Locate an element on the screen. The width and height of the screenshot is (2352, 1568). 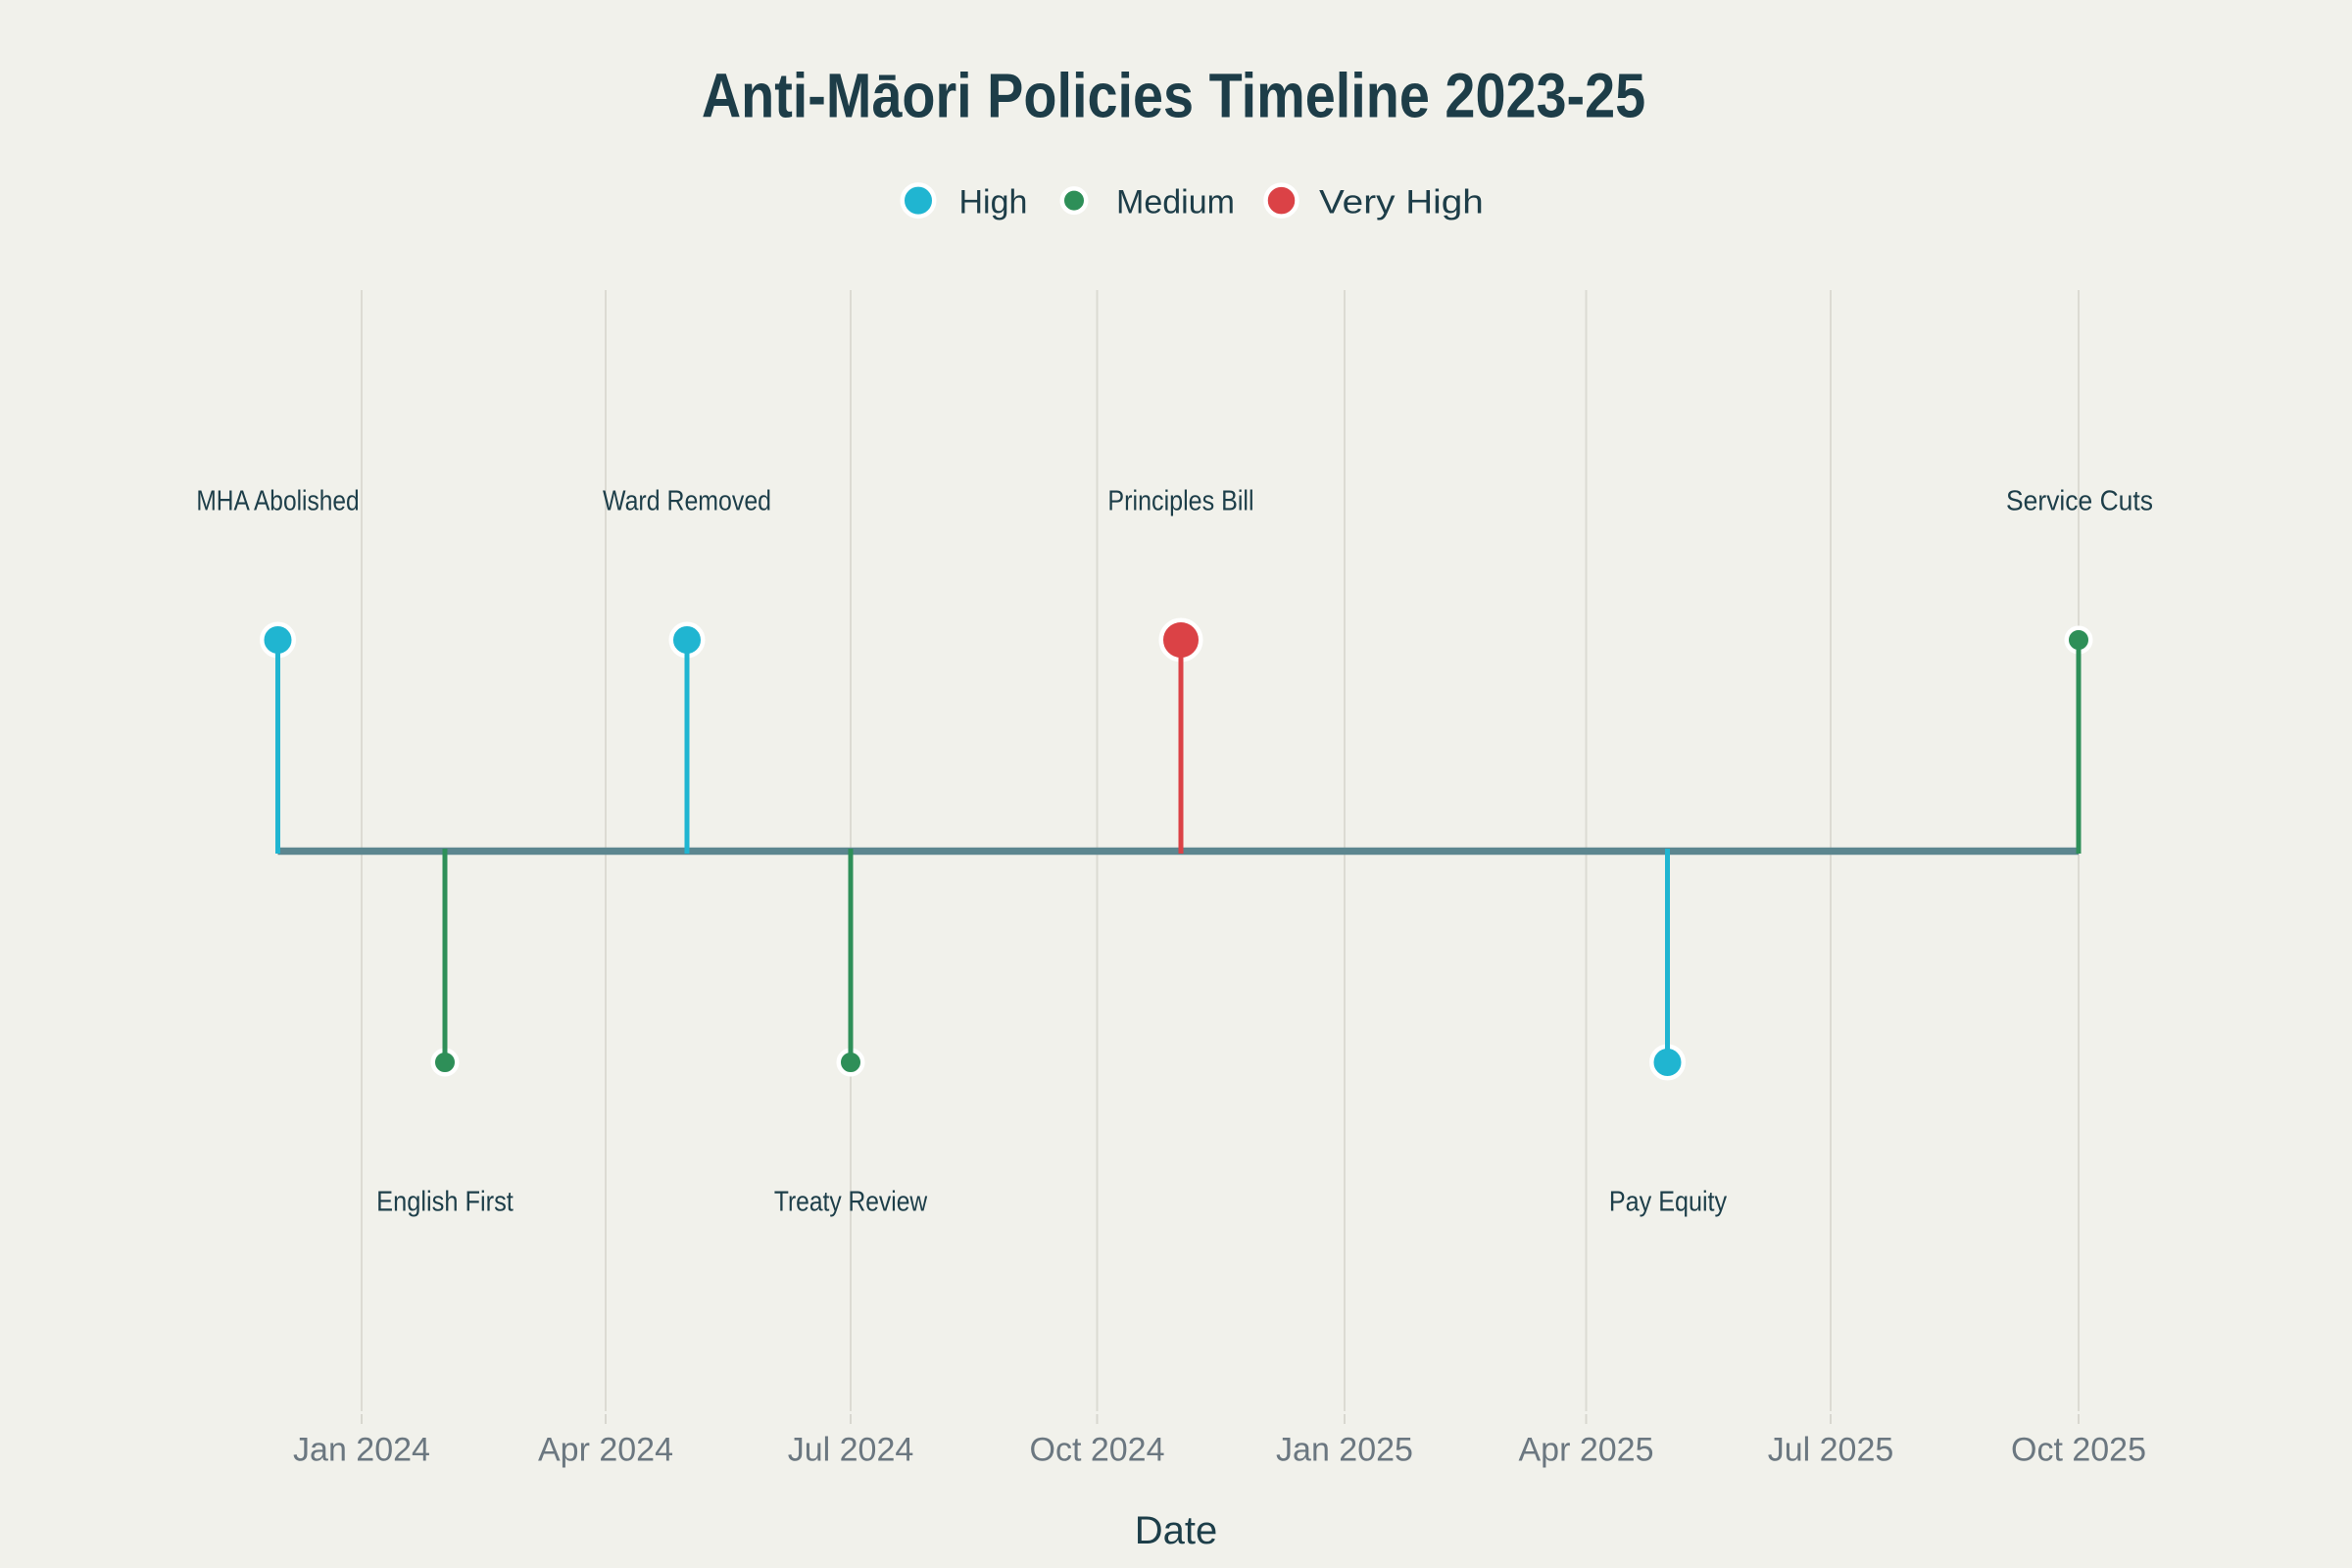
svg-text: Principles Bill is located at coordinates (1180, 500).